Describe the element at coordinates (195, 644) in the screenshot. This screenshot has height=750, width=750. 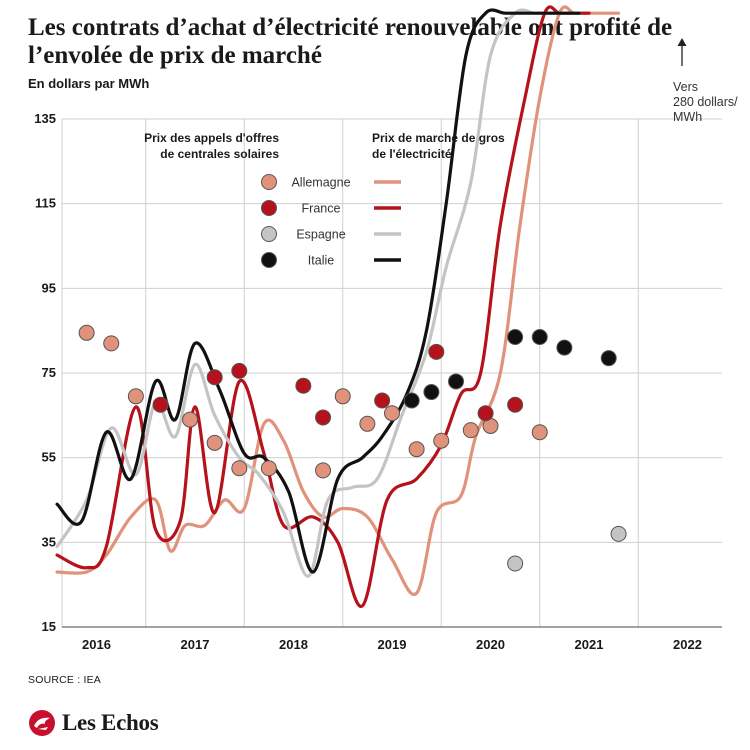
I see `x-tick-label: 2017` at that location.